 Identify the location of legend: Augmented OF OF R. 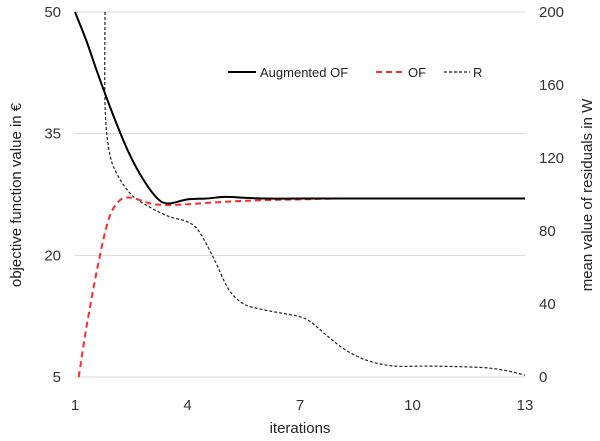
(355, 72).